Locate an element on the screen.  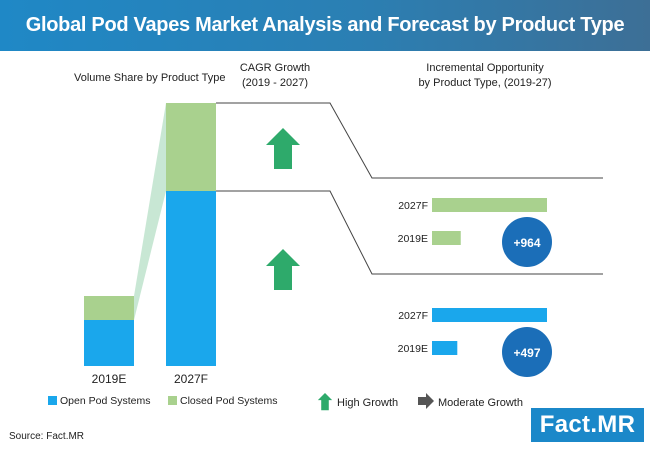
badge-value-open-pod-systems: +497 is located at coordinates (526, 353).